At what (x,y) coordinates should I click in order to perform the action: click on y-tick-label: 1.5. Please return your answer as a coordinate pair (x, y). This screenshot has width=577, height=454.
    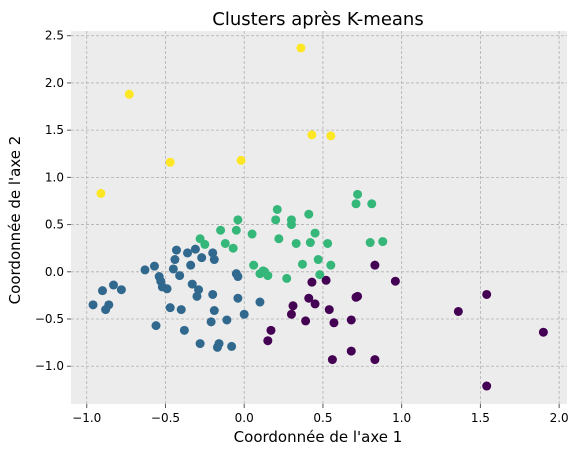
    Looking at the image, I should click on (54, 130).